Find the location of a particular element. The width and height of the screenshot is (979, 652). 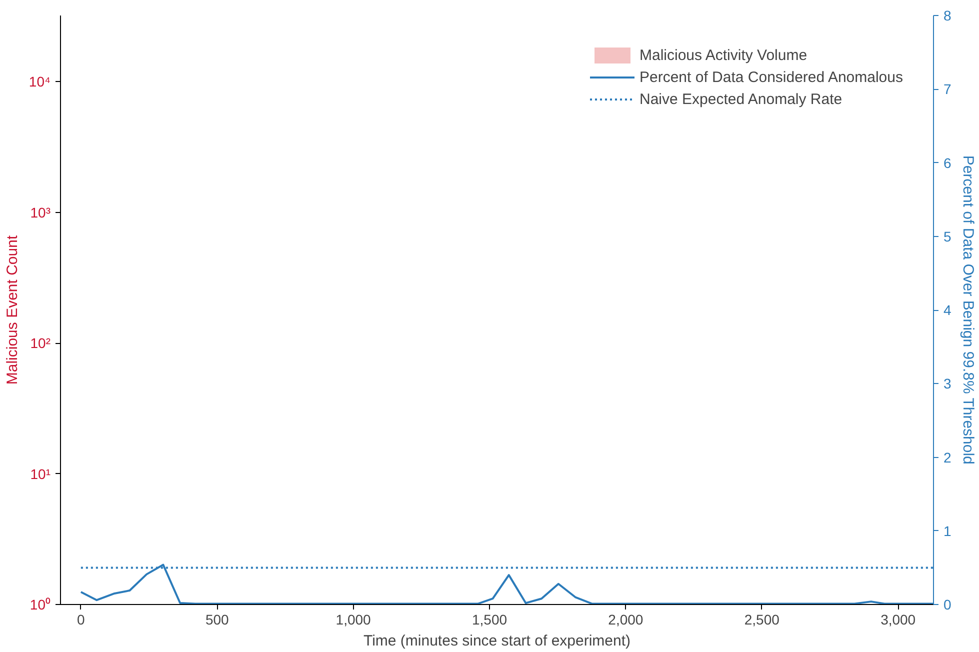

x-tick-label: 1,500 is located at coordinates (490, 620).